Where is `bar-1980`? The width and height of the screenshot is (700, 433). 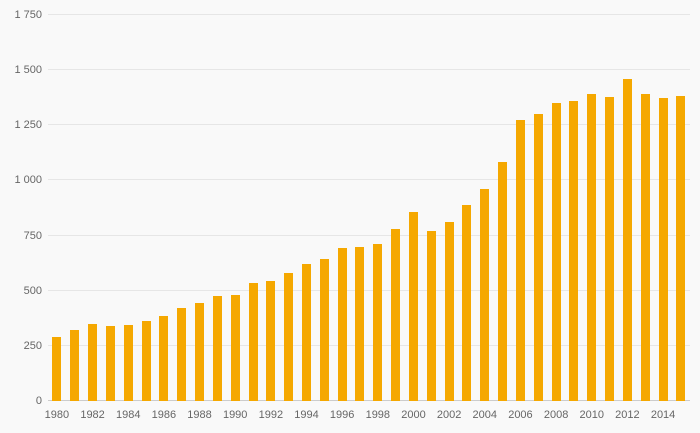
bar-1980 is located at coordinates (57, 369).